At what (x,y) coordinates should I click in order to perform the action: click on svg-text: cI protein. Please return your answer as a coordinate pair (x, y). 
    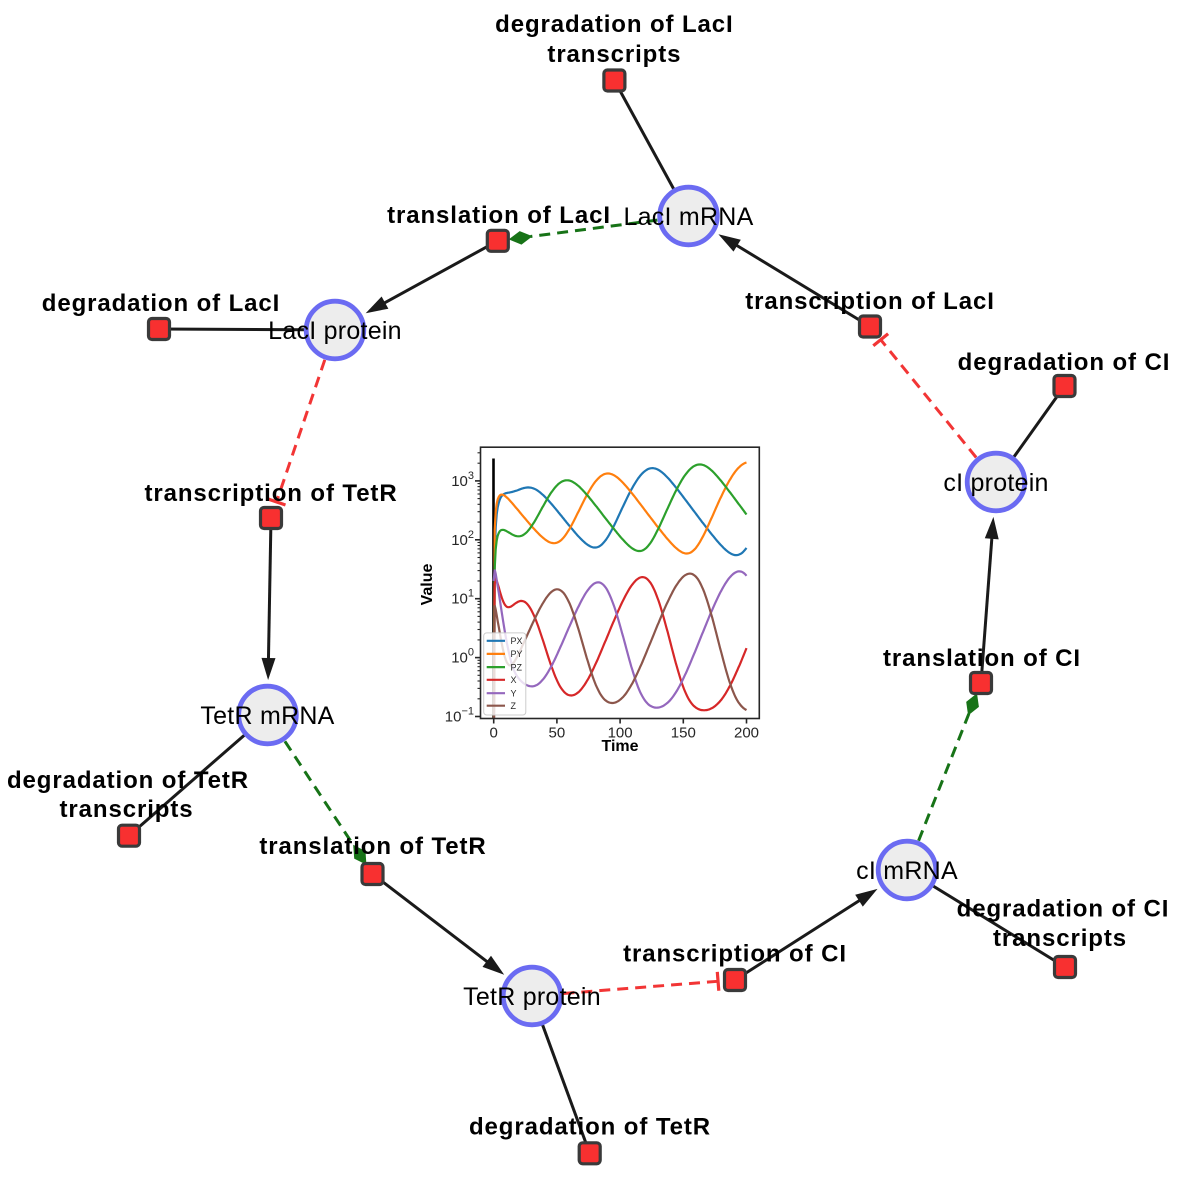
    Looking at the image, I should click on (995, 483).